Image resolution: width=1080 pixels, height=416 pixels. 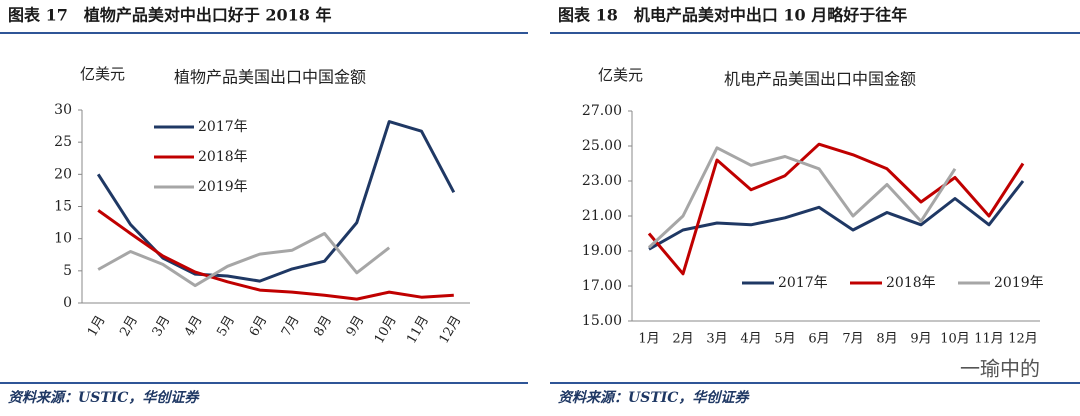 What do you see at coordinates (602, 251) in the screenshot?
I see `y-tick-label: 19.00` at bounding box center [602, 251].